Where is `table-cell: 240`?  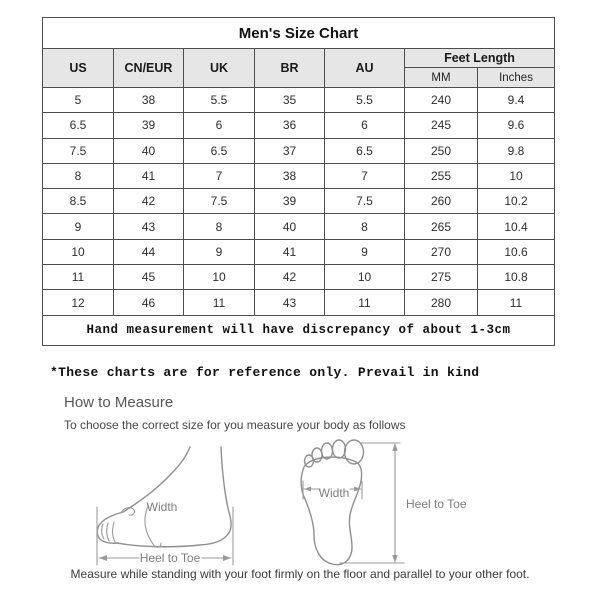
table-cell: 240 is located at coordinates (441, 100).